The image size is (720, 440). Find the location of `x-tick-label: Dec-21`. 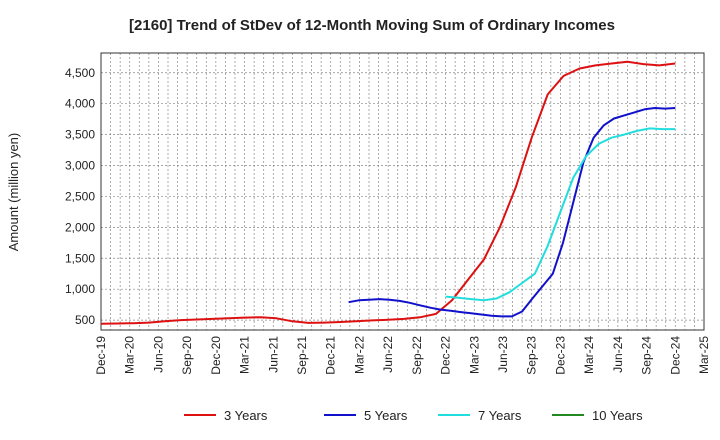

x-tick-label: Dec-21 is located at coordinates (331, 355).